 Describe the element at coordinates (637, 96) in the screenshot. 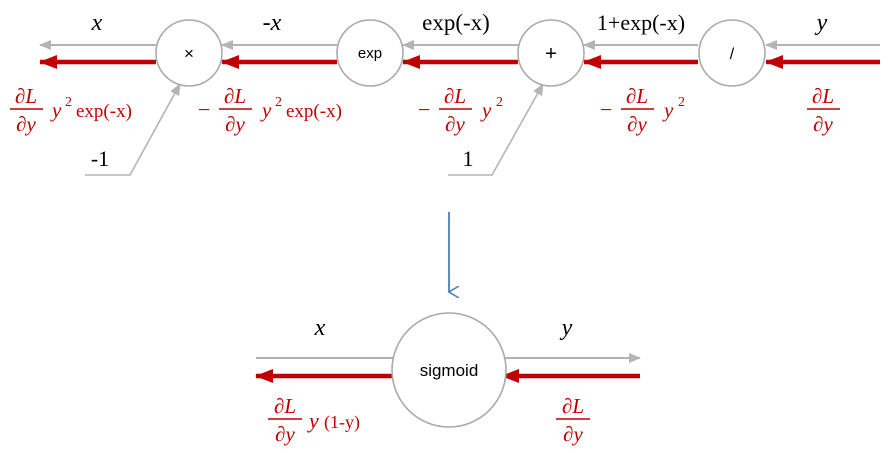

I see `gradient-at-sum-numerator: ∂L` at that location.